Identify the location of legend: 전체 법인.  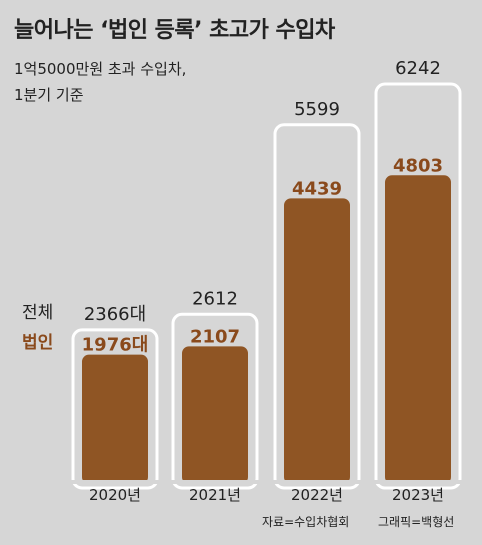
(37, 328).